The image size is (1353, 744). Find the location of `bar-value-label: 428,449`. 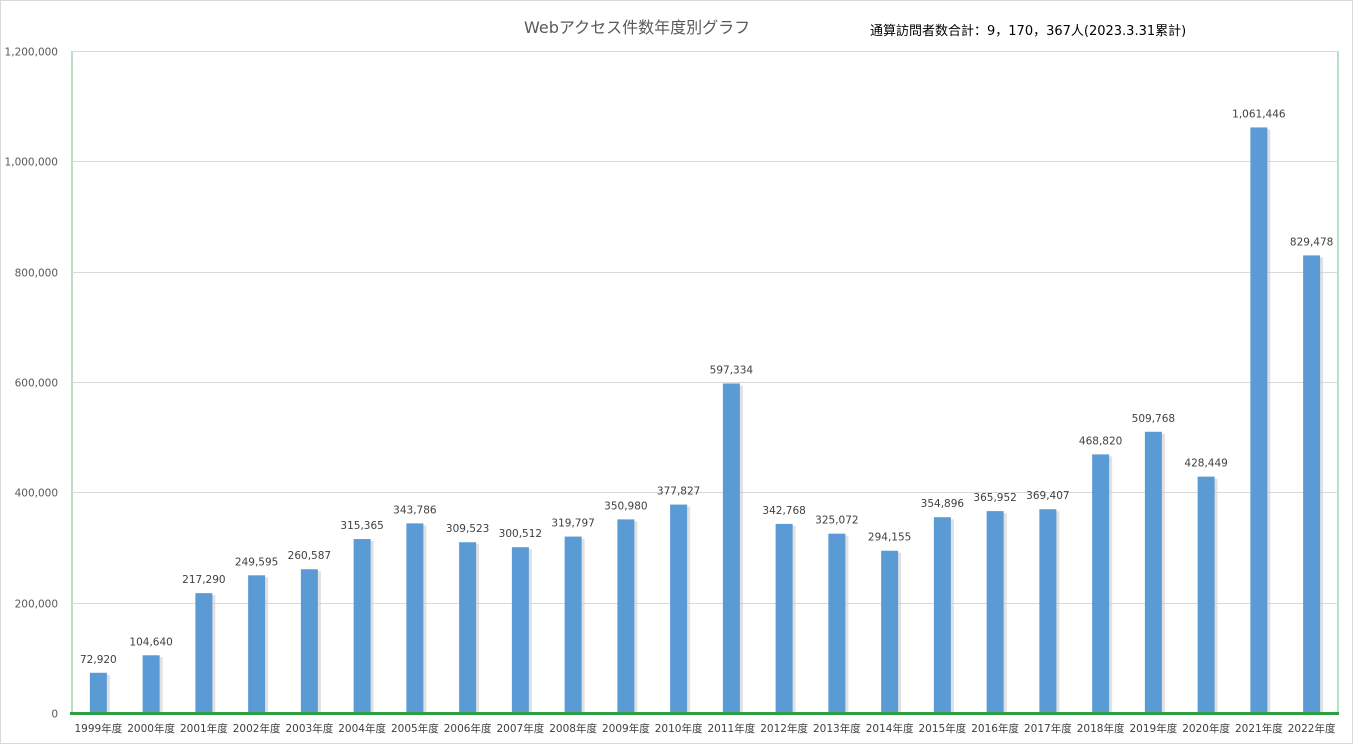

bar-value-label: 428,449 is located at coordinates (1205, 464).